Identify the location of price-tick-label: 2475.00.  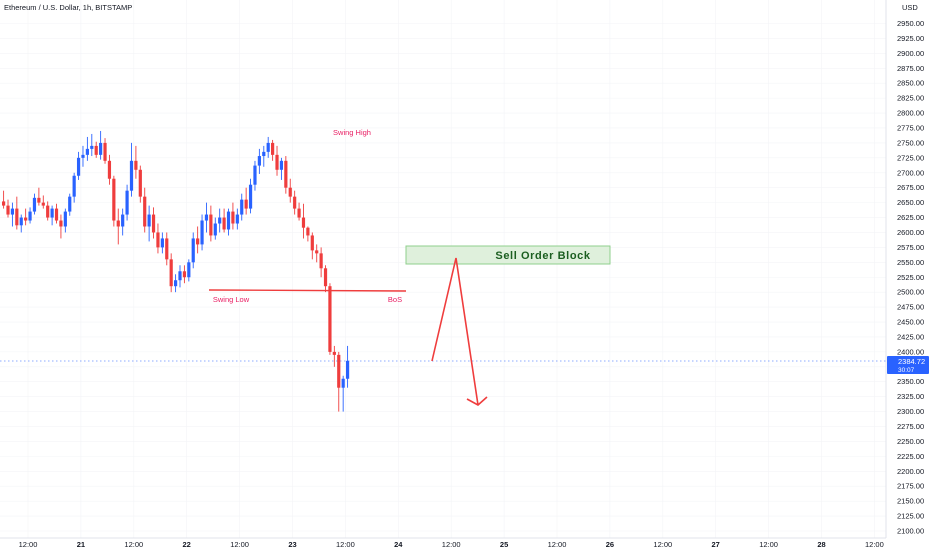
(910, 307).